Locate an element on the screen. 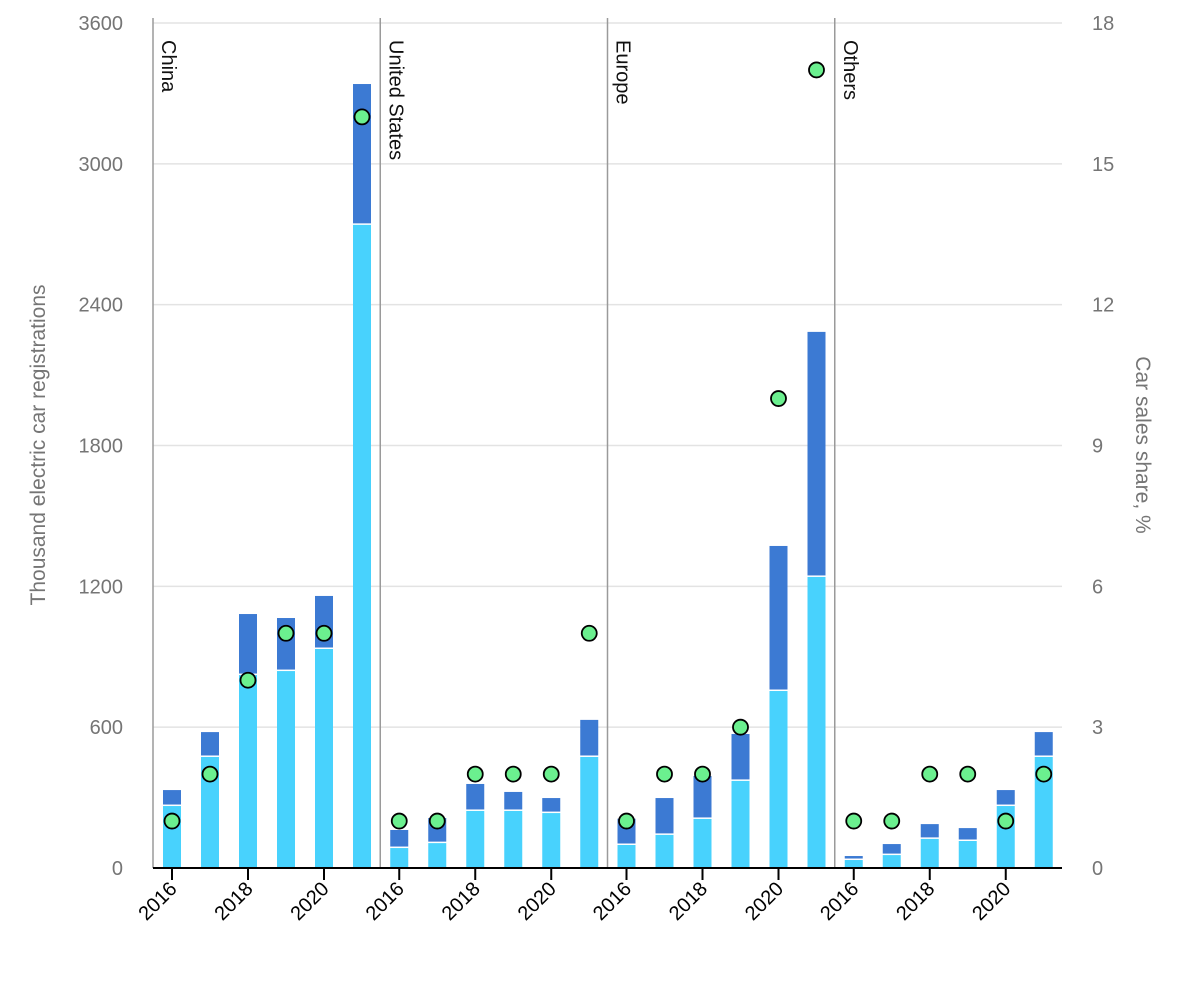  y2-tick-label: 0 is located at coordinates (1097, 869).